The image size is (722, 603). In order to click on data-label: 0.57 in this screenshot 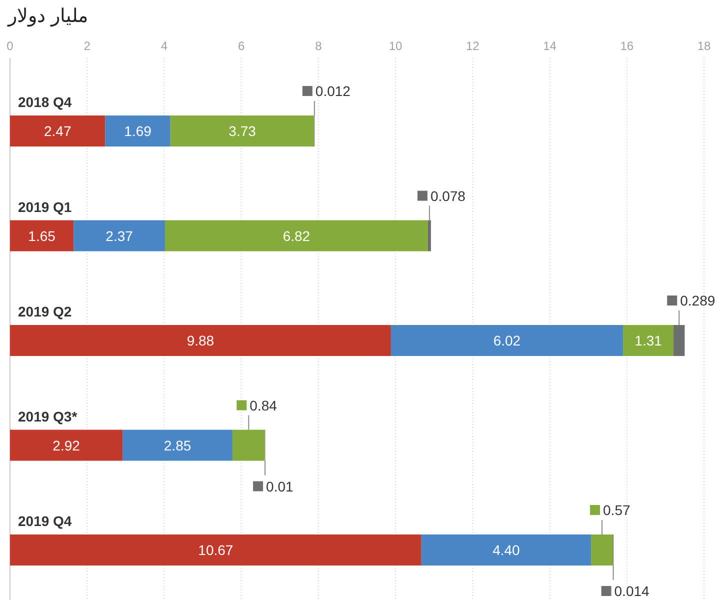, I will do `click(616, 510)`.